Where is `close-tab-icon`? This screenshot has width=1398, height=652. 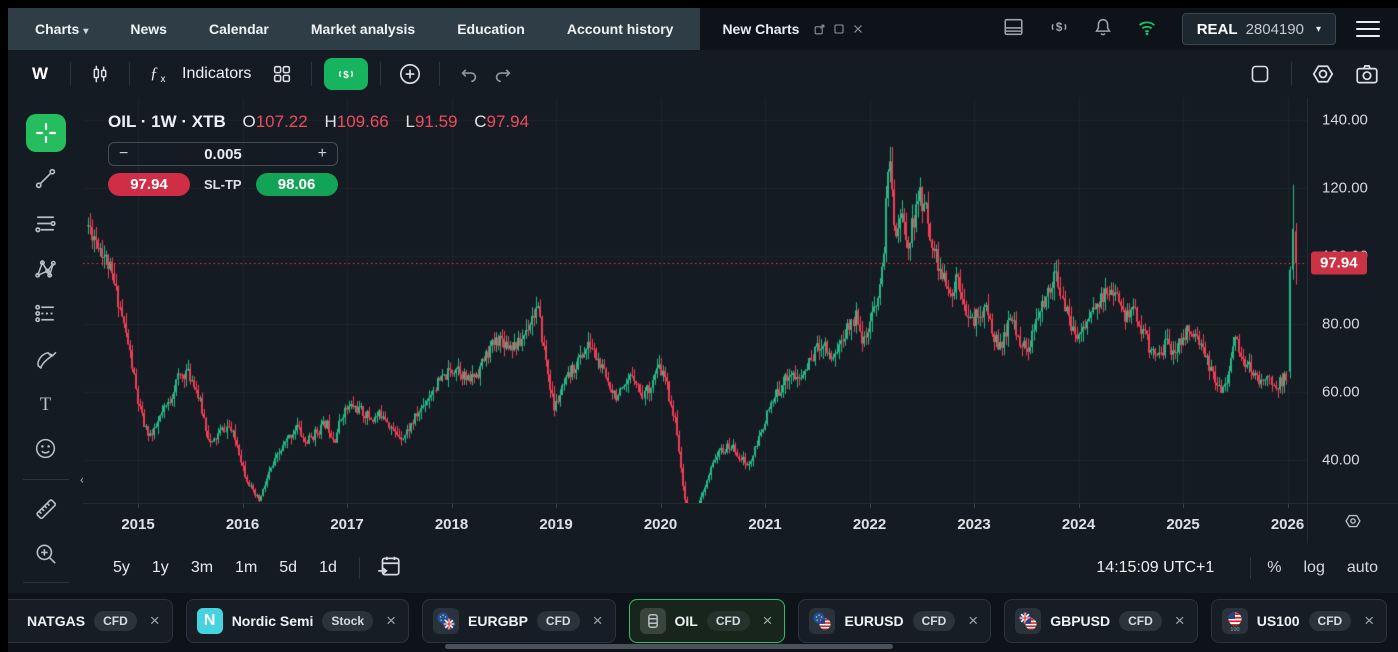 close-tab-icon is located at coordinates (858, 29).